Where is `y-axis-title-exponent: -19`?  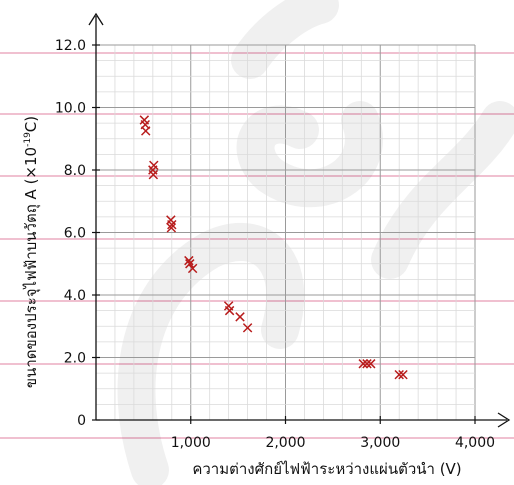 y-axis-title-exponent: -19 is located at coordinates (28, 139).